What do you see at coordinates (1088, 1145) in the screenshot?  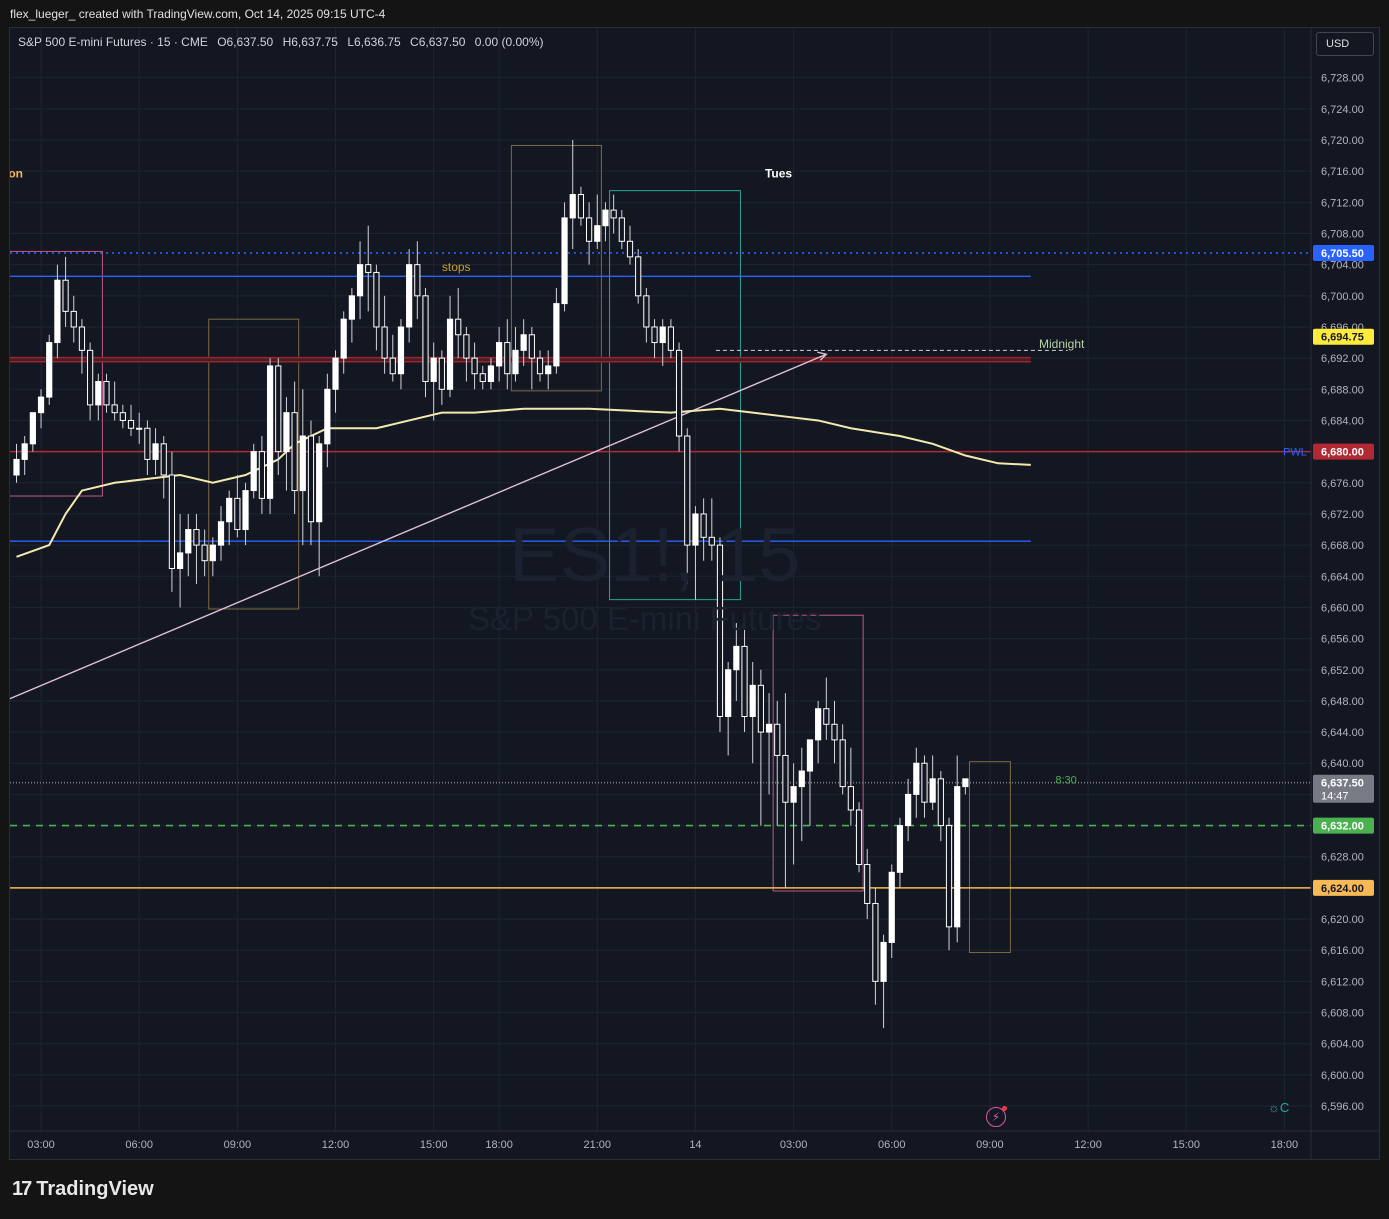 I see `time-tick-label: 12:00` at bounding box center [1088, 1145].